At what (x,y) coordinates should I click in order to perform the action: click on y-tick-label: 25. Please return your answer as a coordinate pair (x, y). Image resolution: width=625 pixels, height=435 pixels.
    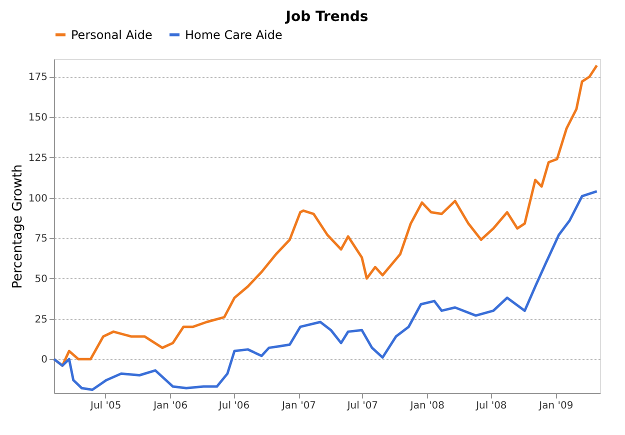
    Looking at the image, I should click on (41, 320).